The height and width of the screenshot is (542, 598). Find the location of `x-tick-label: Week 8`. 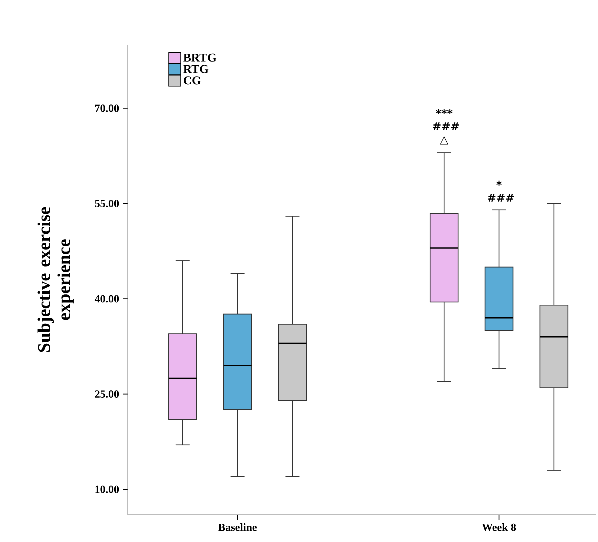

x-tick-label: Week 8 is located at coordinates (499, 528).